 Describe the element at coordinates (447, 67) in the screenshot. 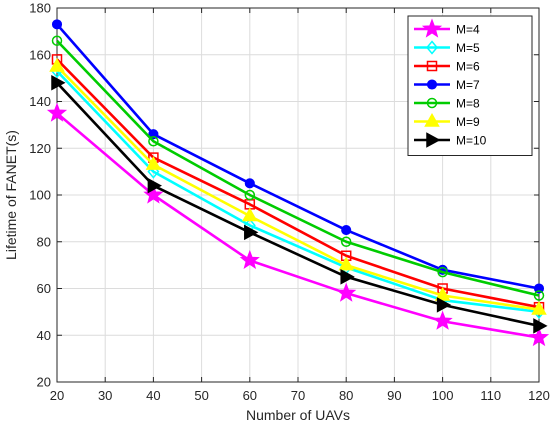

I see `legend-entry: M=6` at that location.